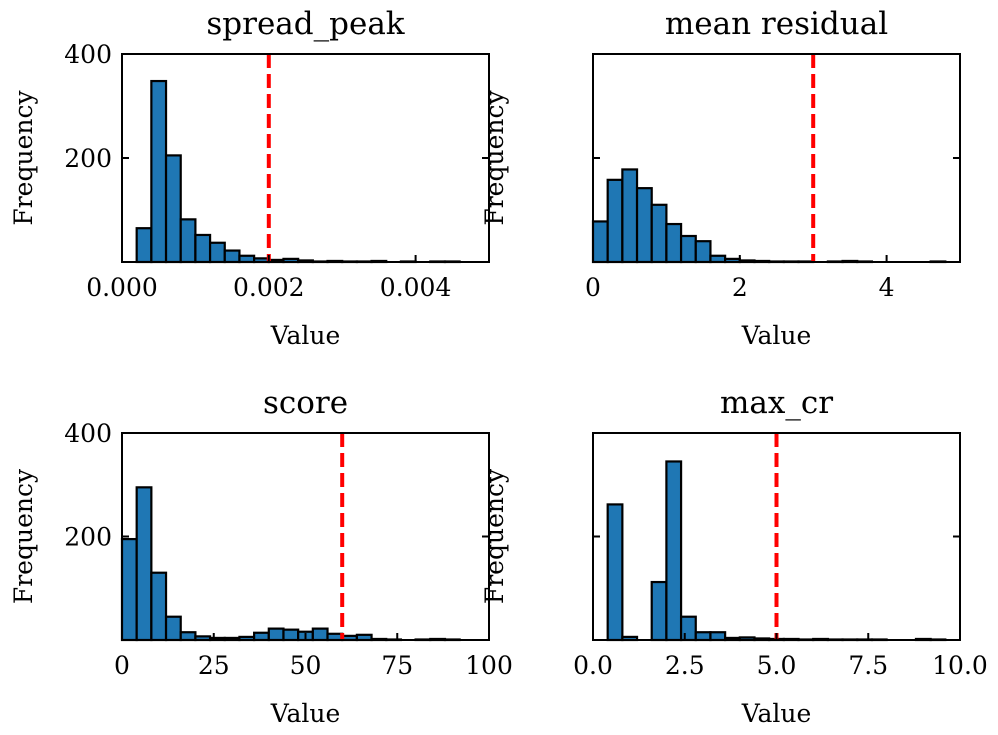  Describe the element at coordinates (489, 665) in the screenshot. I see `x-tick-label: 100` at that location.